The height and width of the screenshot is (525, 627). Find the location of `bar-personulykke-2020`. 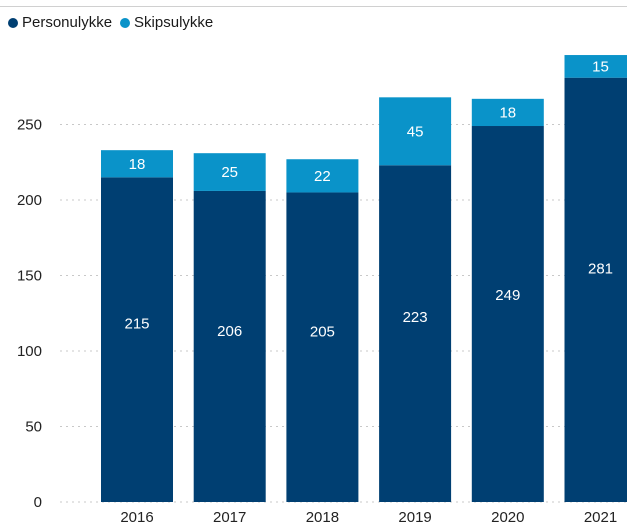

bar-personulykke-2020 is located at coordinates (507, 314).